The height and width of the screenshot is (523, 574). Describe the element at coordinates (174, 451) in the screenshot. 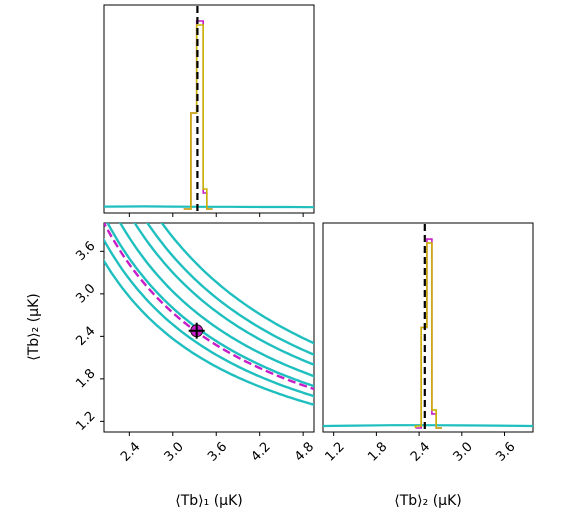

I see `joint-x-tick-label-1: 3.0` at that location.